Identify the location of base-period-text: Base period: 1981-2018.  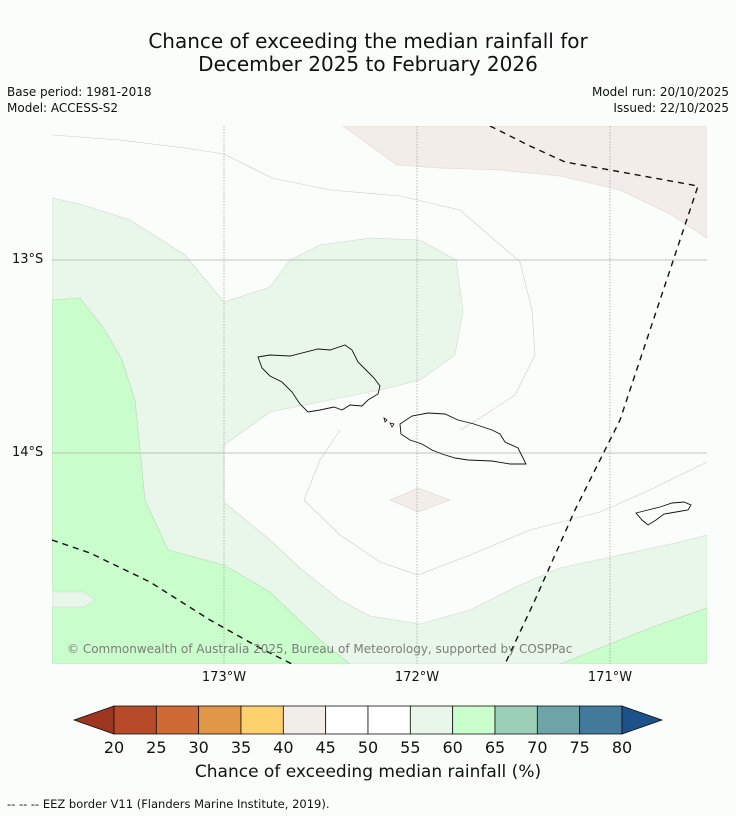
(79, 92).